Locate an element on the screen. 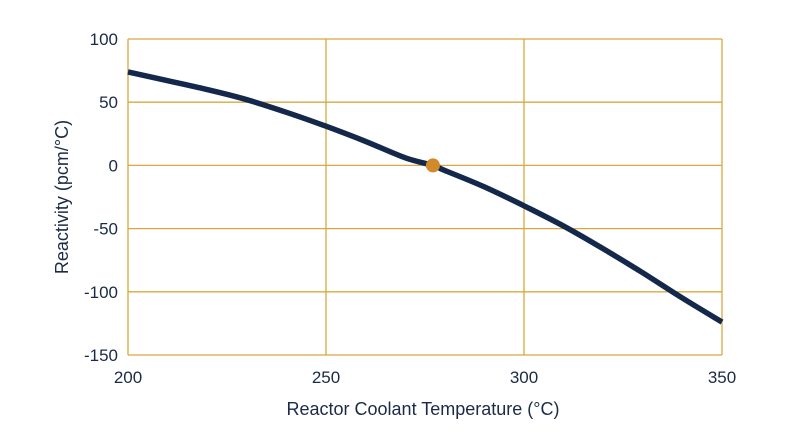 The width and height of the screenshot is (800, 447). y-axis-title: Reactivity (pcm/°C) is located at coordinates (62, 197).